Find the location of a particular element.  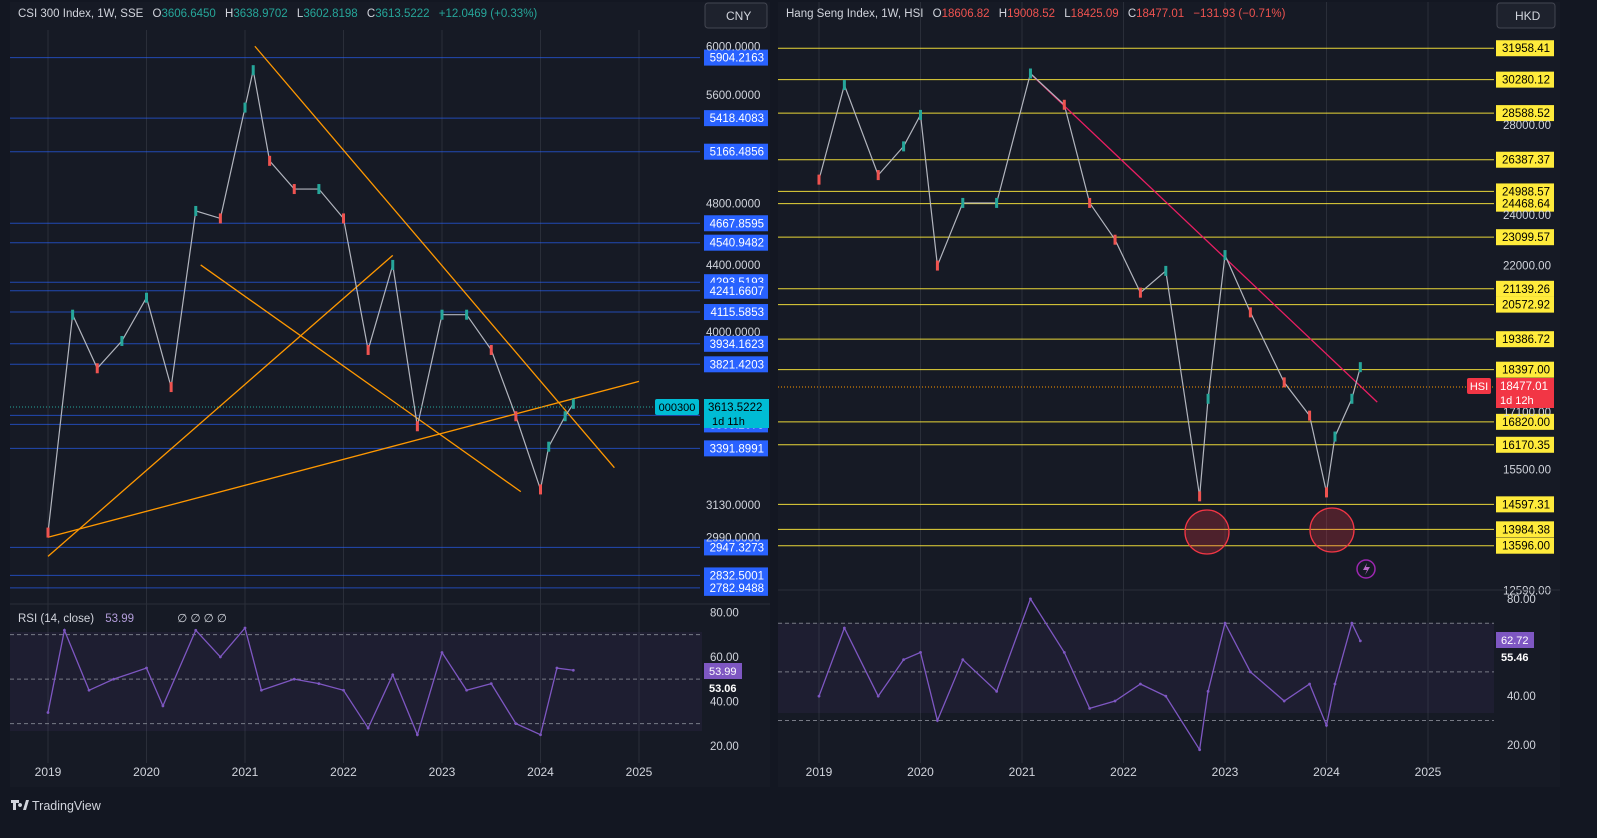

left-currency-label: CNY is located at coordinates (738, 16).